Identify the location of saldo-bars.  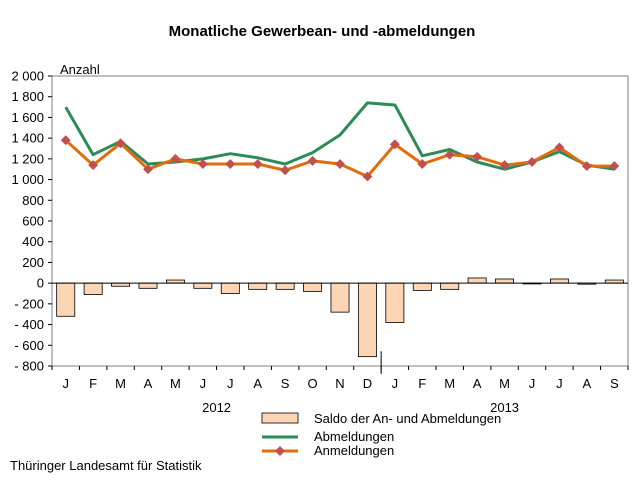
(340, 317).